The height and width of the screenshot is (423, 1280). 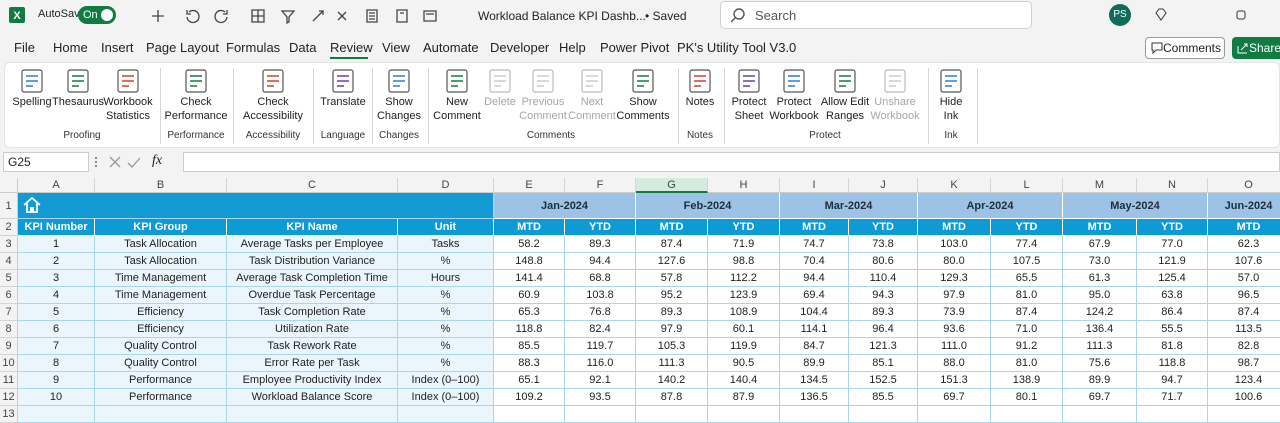 What do you see at coordinates (1185, 48) in the screenshot?
I see `comments-button` at bounding box center [1185, 48].